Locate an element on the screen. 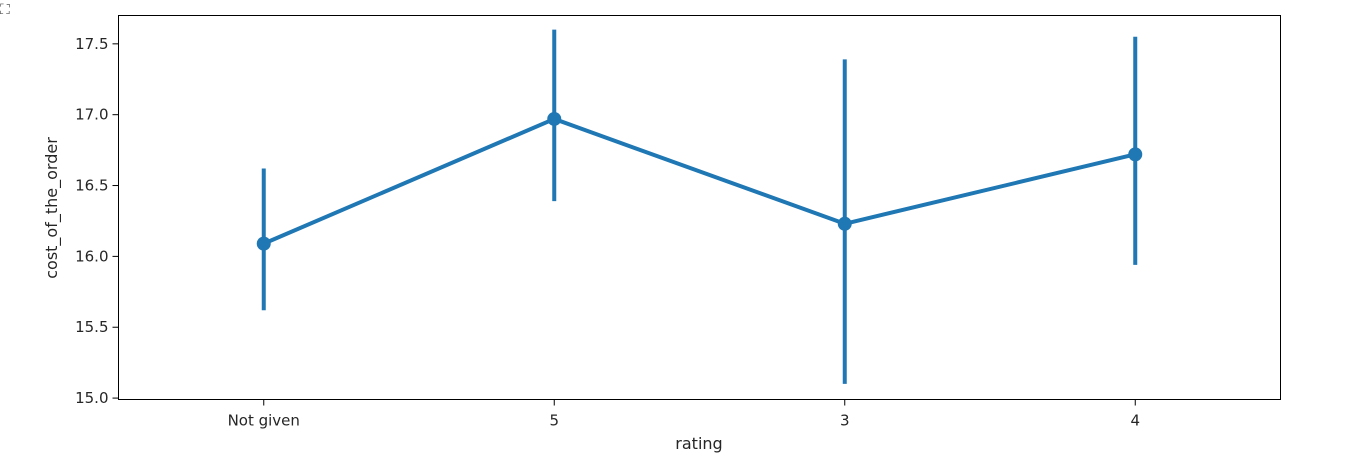  y-tick-label: 15.0 is located at coordinates (91, 398).